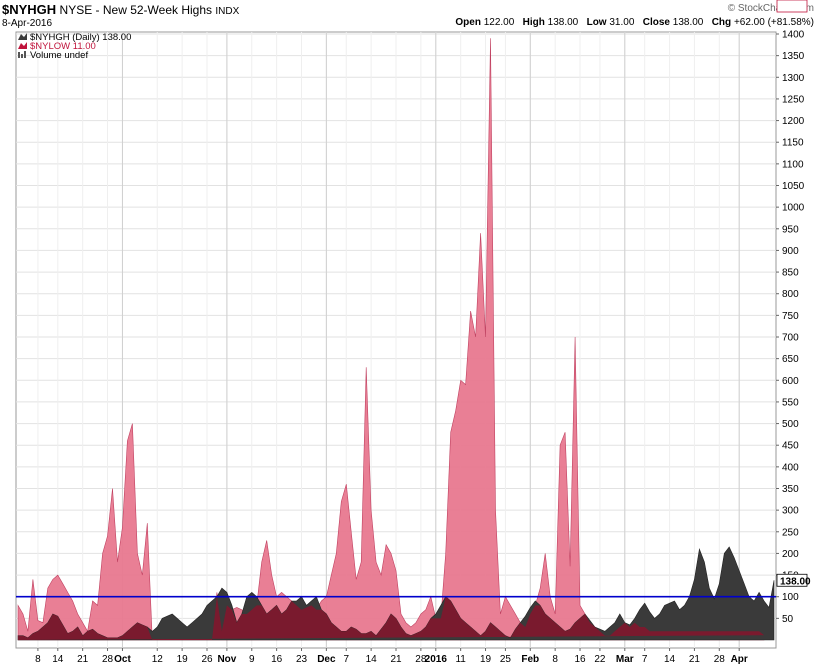 The width and height of the screenshot is (820, 668). Describe the element at coordinates (793, 35) in the screenshot. I see `y-tick-label: 1400` at that location.